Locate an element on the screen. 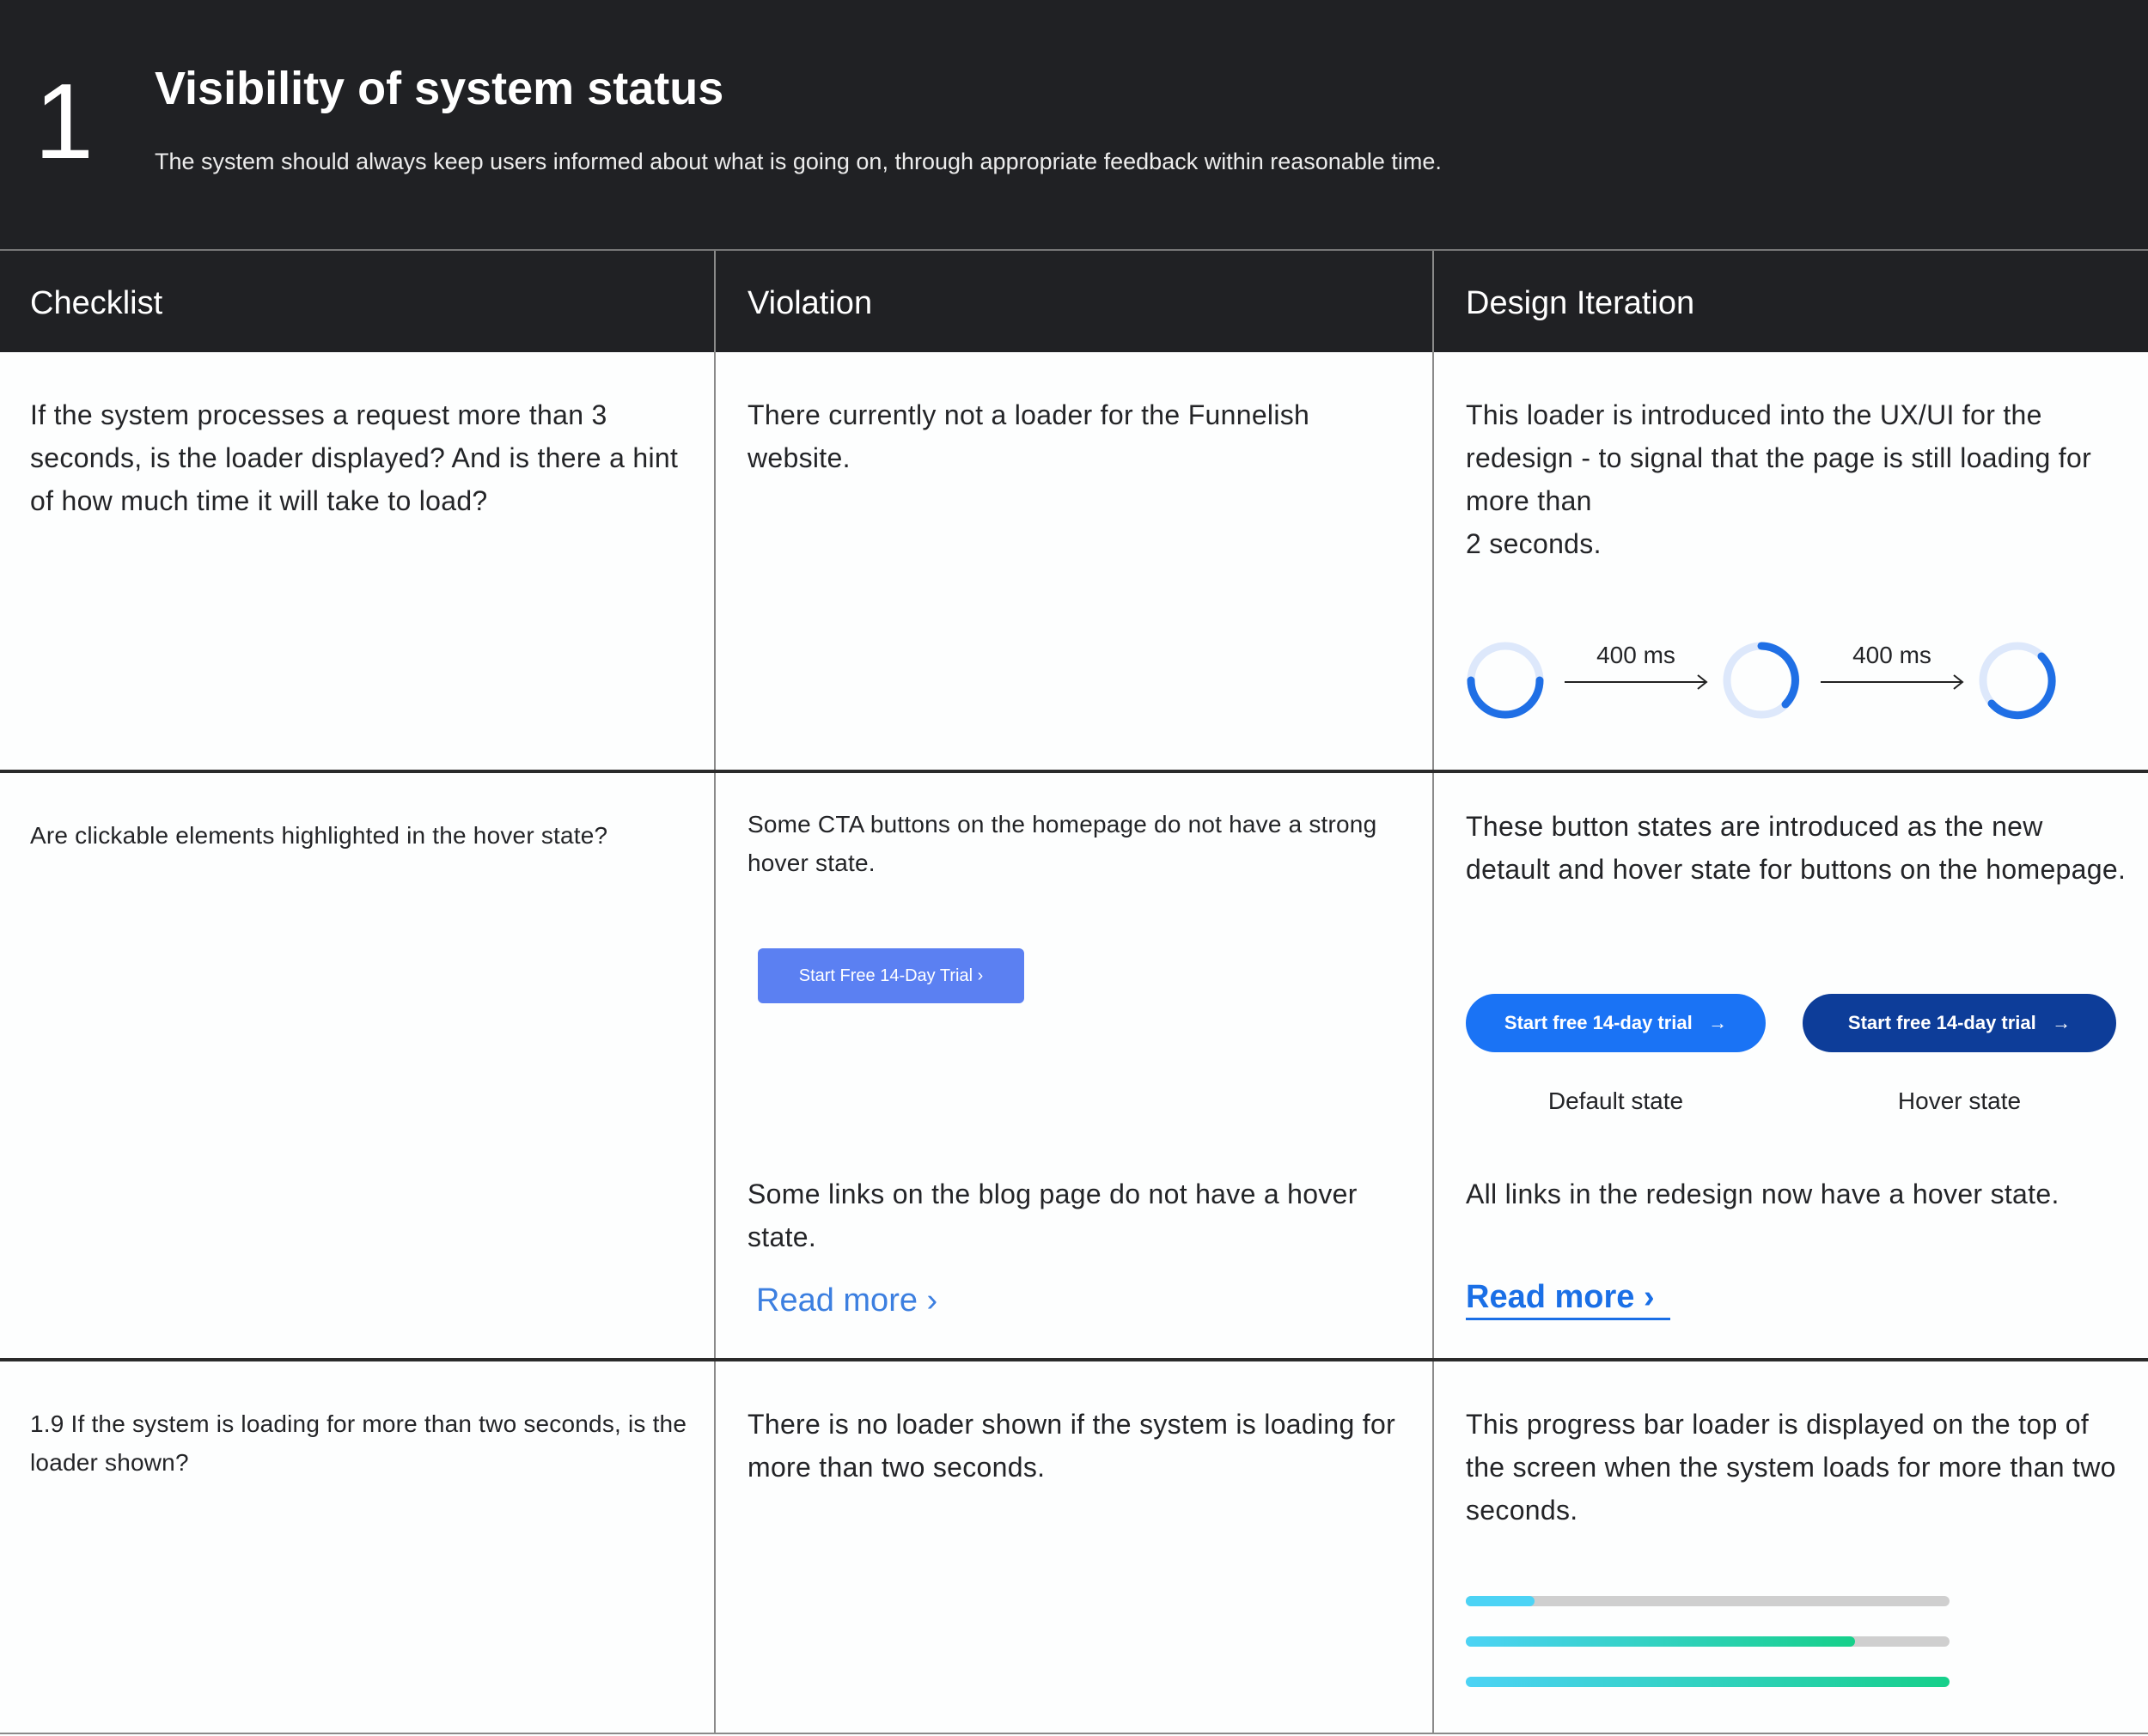 The image size is (2148, 1736). loader-spinner is located at coordinates (1762, 681).